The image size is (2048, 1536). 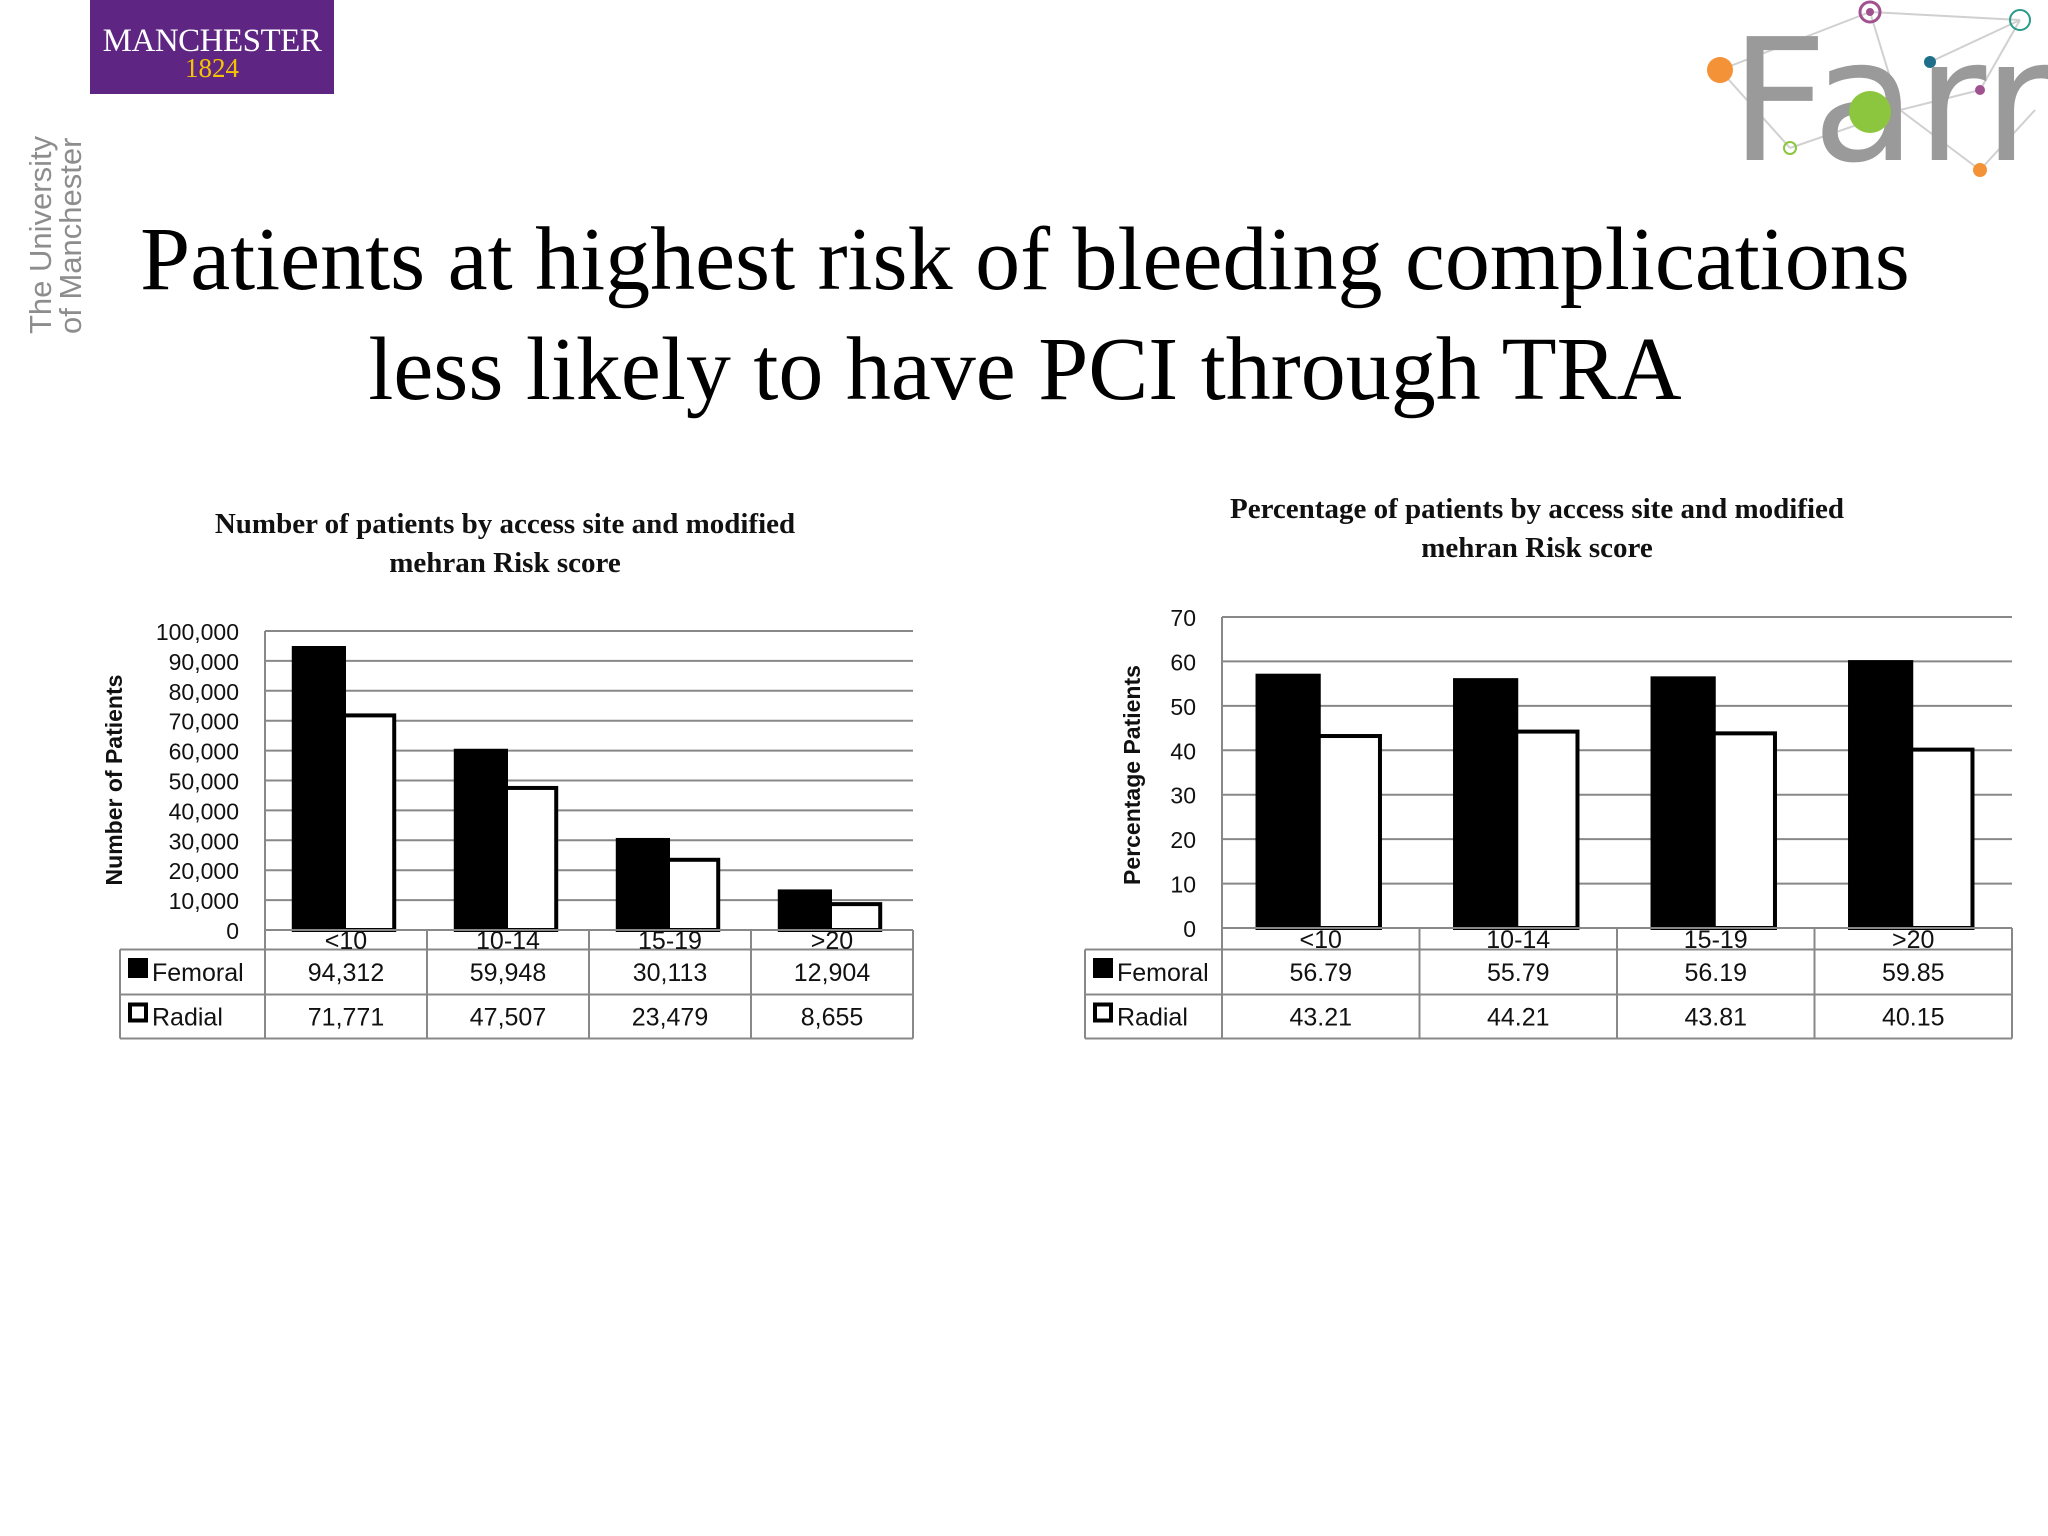 I want to click on y-tick-label: 60,000, so click(x=204, y=752).